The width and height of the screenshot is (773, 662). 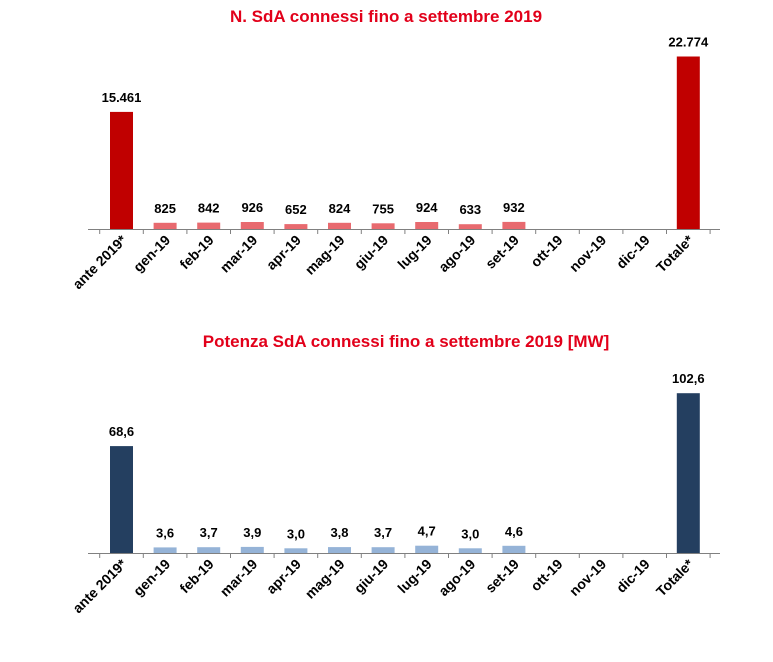 I want to click on data-label: 824, so click(x=340, y=208).